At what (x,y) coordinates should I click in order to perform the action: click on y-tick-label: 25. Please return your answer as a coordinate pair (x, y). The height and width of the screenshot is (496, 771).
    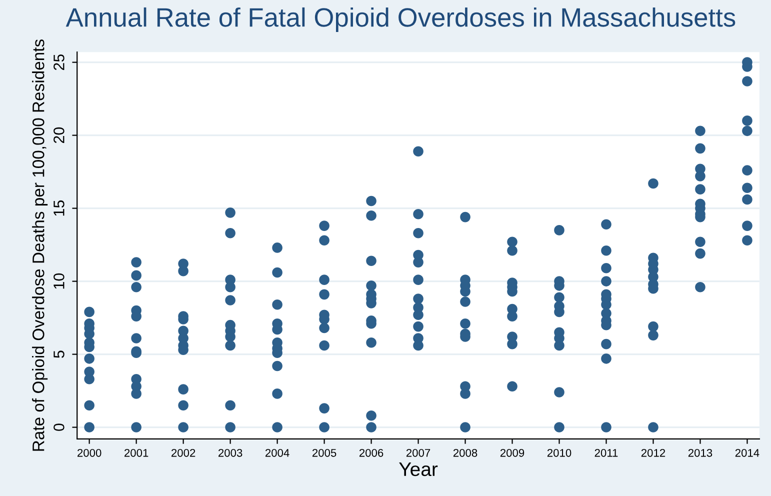
    Looking at the image, I should click on (59, 62).